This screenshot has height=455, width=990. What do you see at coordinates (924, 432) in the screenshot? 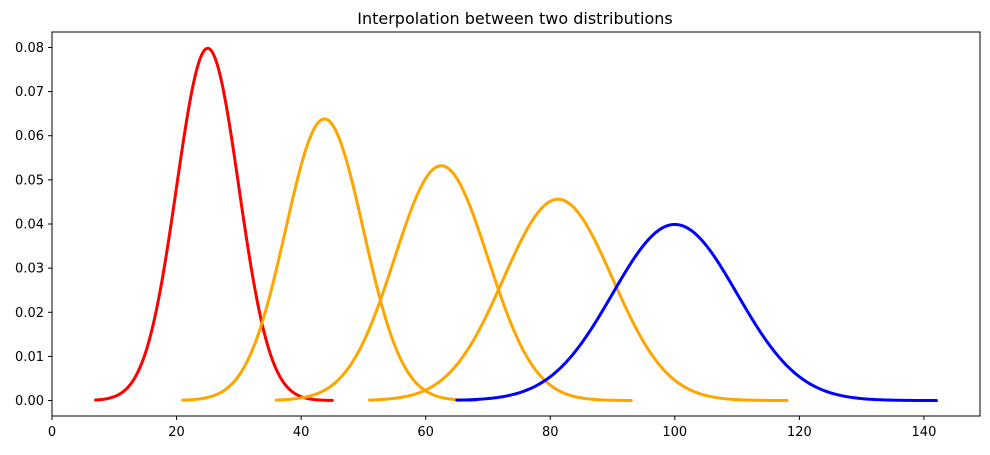
I see `x-tick-label: 140` at bounding box center [924, 432].